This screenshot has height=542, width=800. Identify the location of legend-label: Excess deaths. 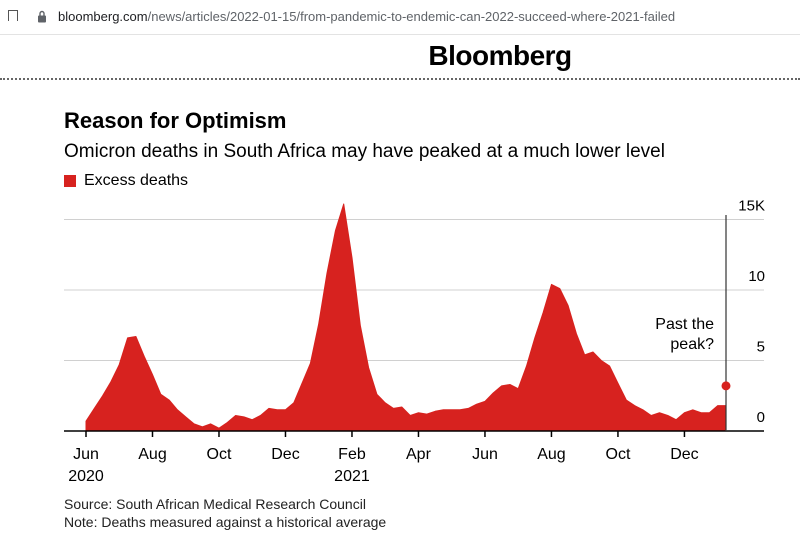
(136, 180).